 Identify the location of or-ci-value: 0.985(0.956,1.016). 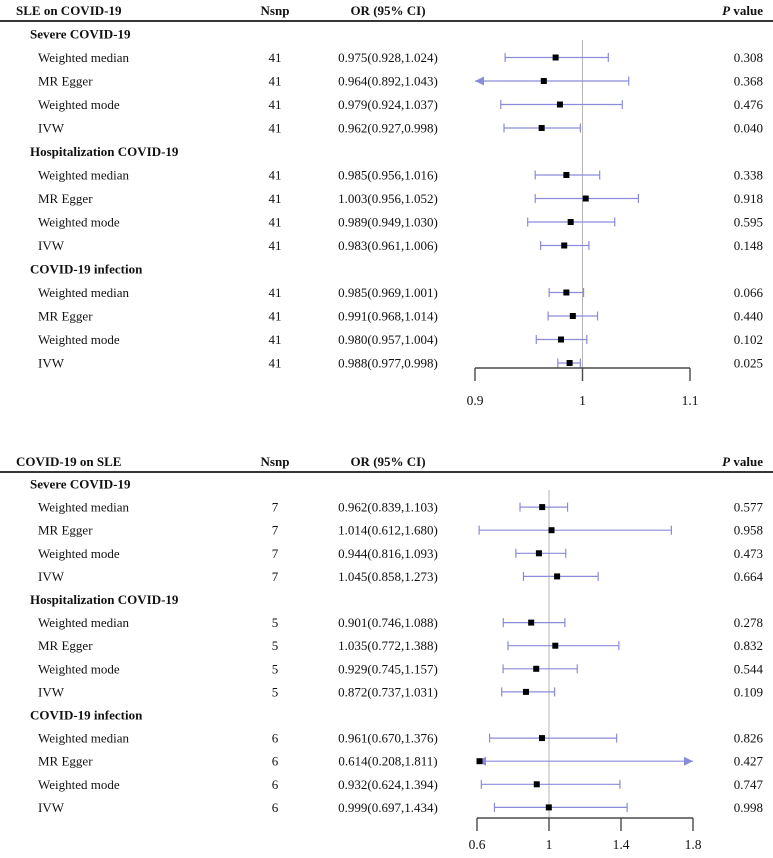
(388, 175).